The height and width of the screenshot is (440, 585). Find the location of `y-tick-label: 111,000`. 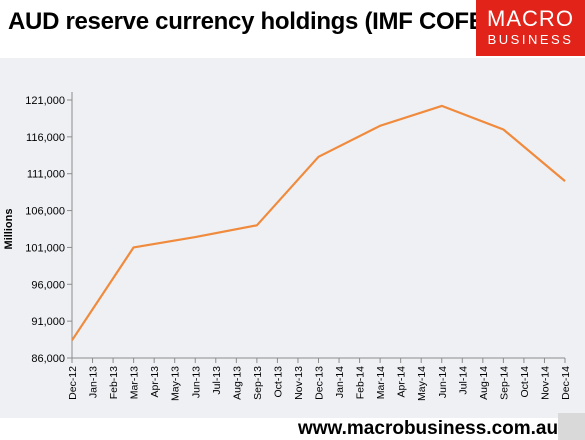

y-tick-label: 111,000 is located at coordinates (46, 175).